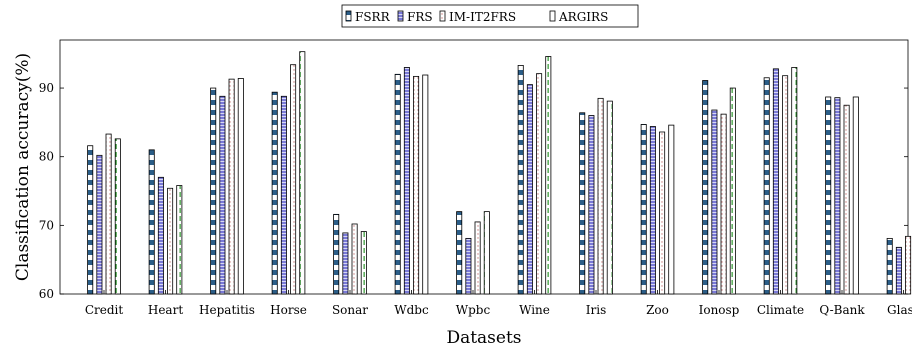  I want to click on bar-fsrr-sonar, so click(336, 254).